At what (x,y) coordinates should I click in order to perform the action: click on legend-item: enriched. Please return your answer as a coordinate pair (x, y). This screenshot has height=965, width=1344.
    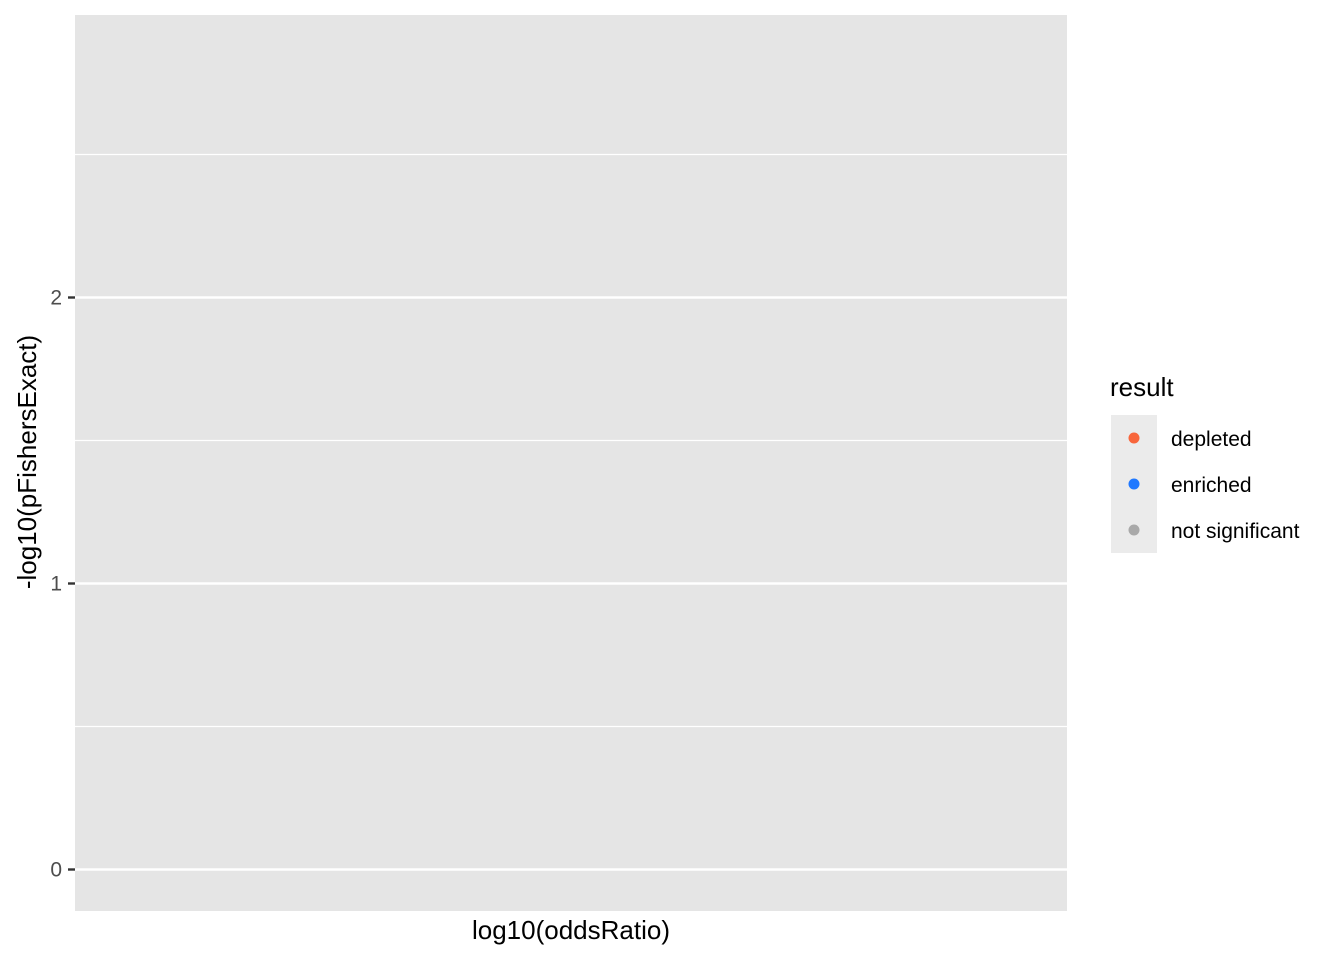
    Looking at the image, I should click on (1181, 484).